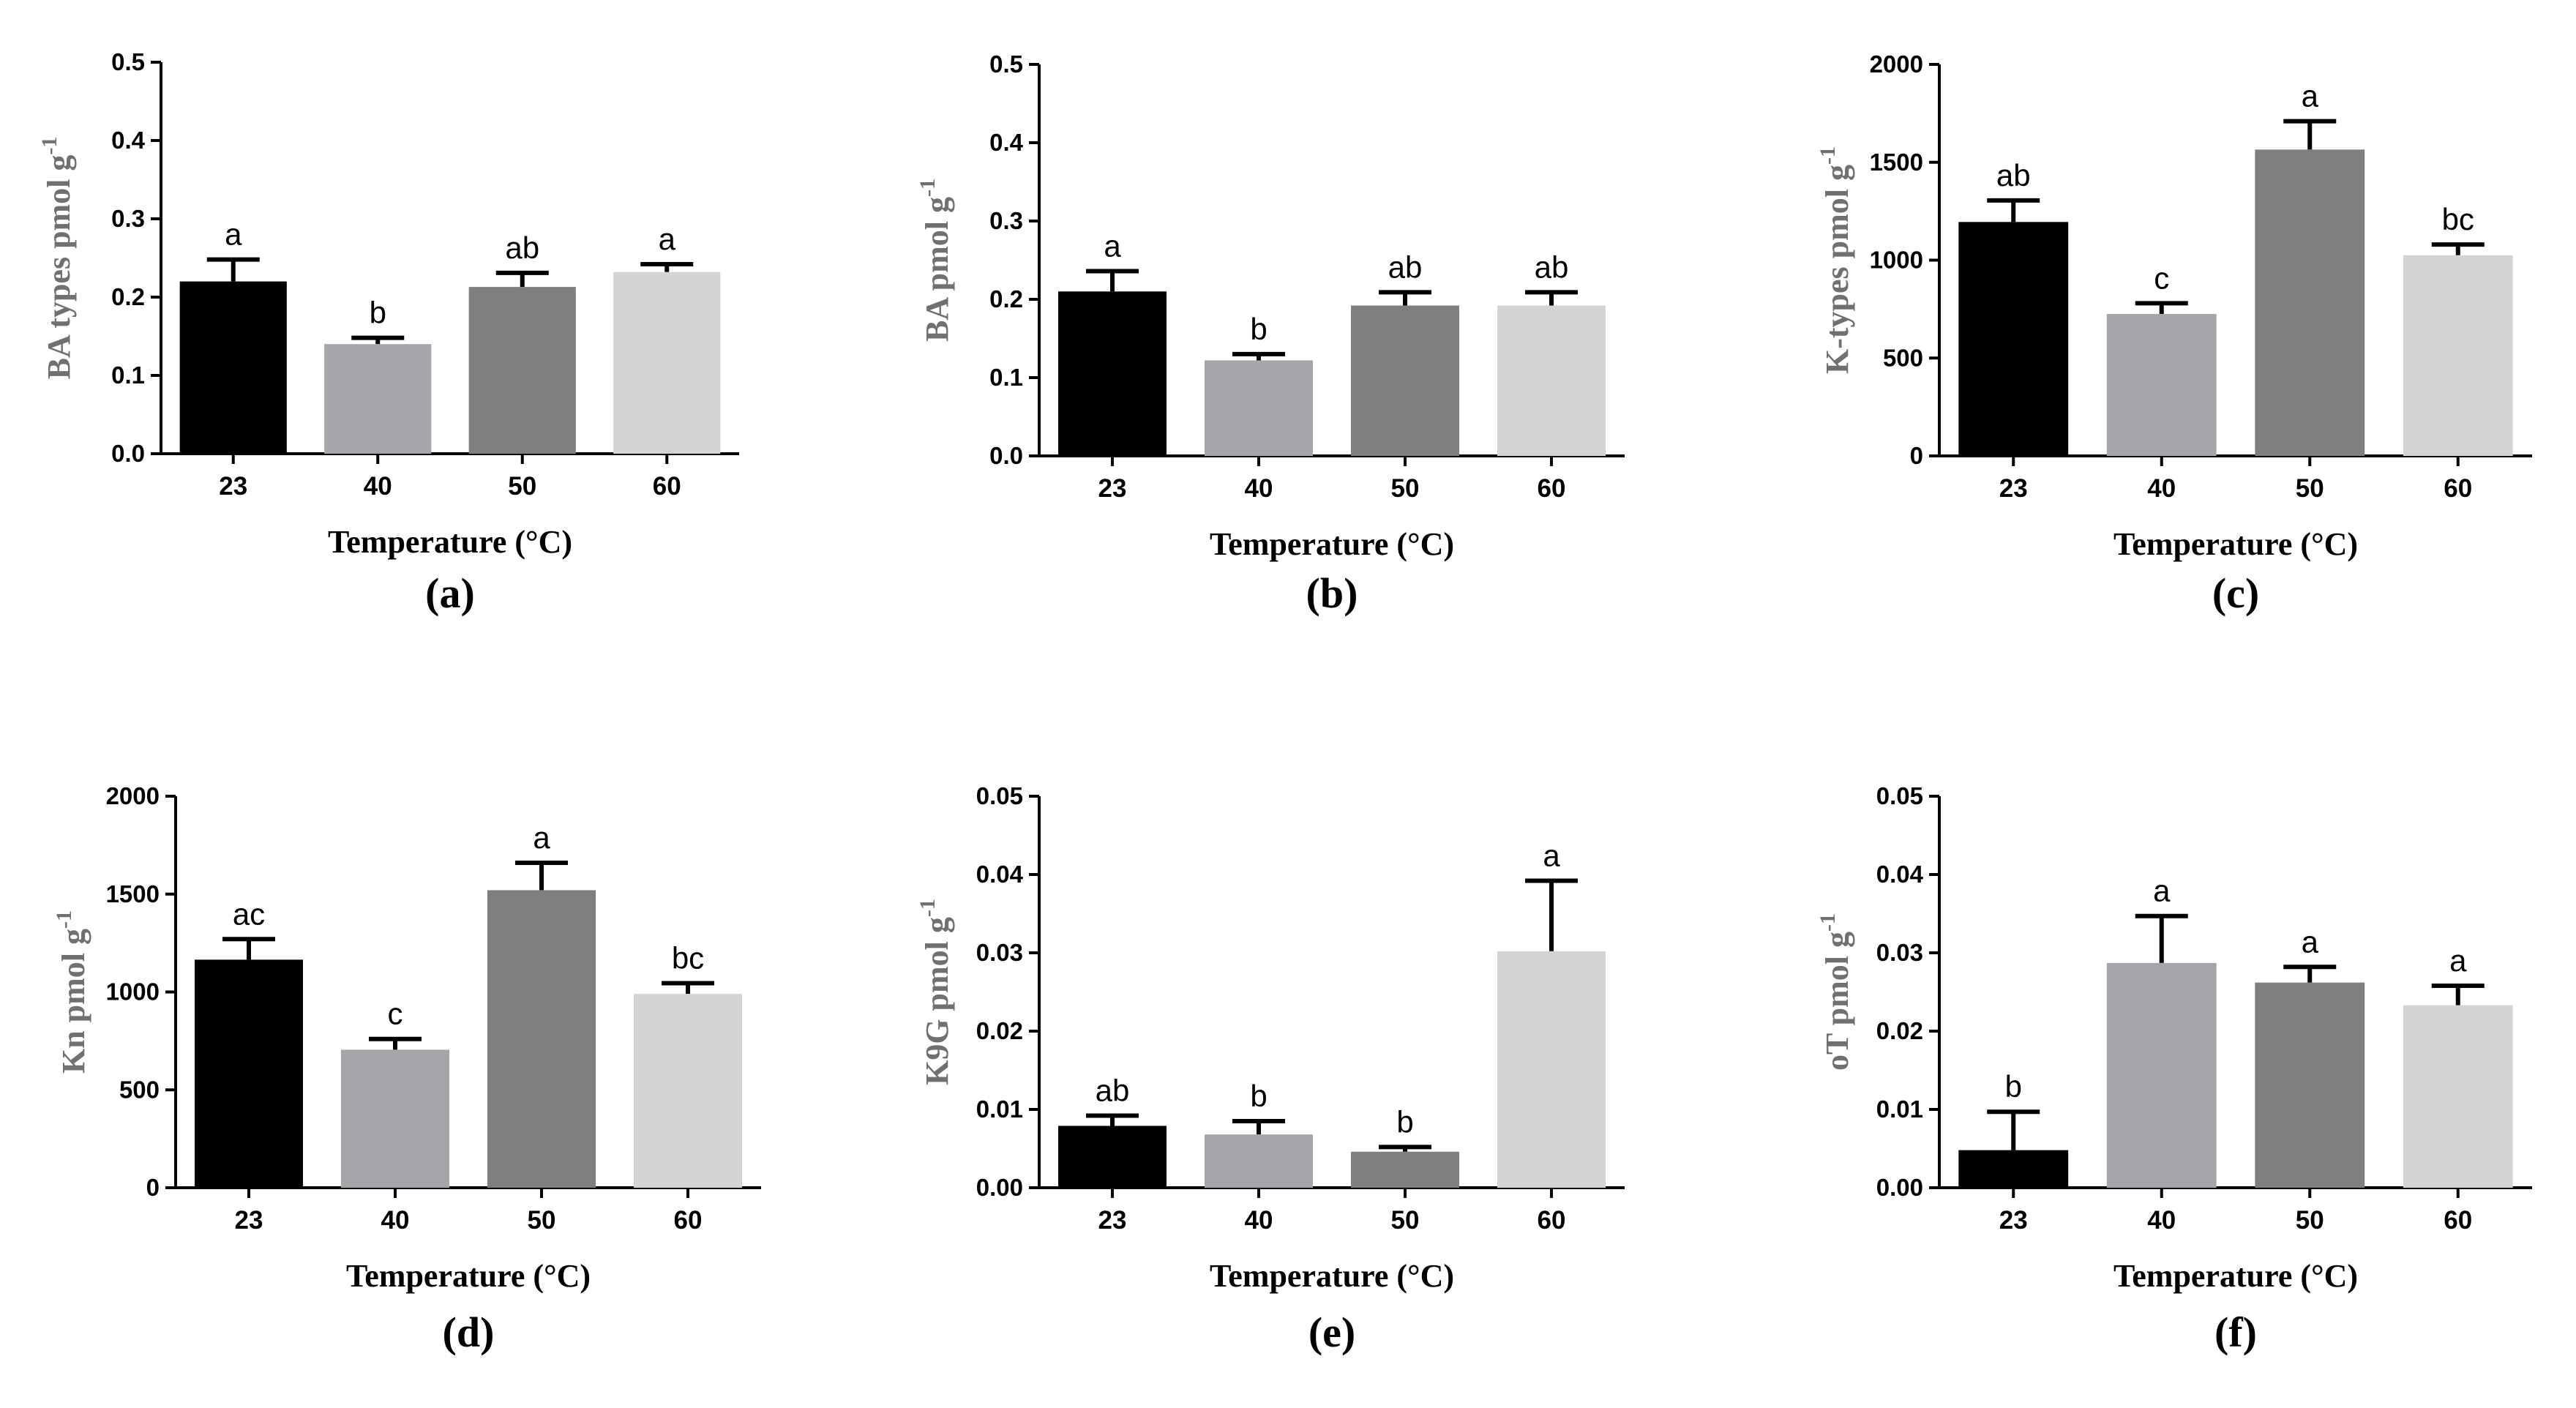 The height and width of the screenshot is (1408, 2576). What do you see at coordinates (59, 267) in the screenshot?
I see `y-axis-title-text: BA types pmol g` at bounding box center [59, 267].